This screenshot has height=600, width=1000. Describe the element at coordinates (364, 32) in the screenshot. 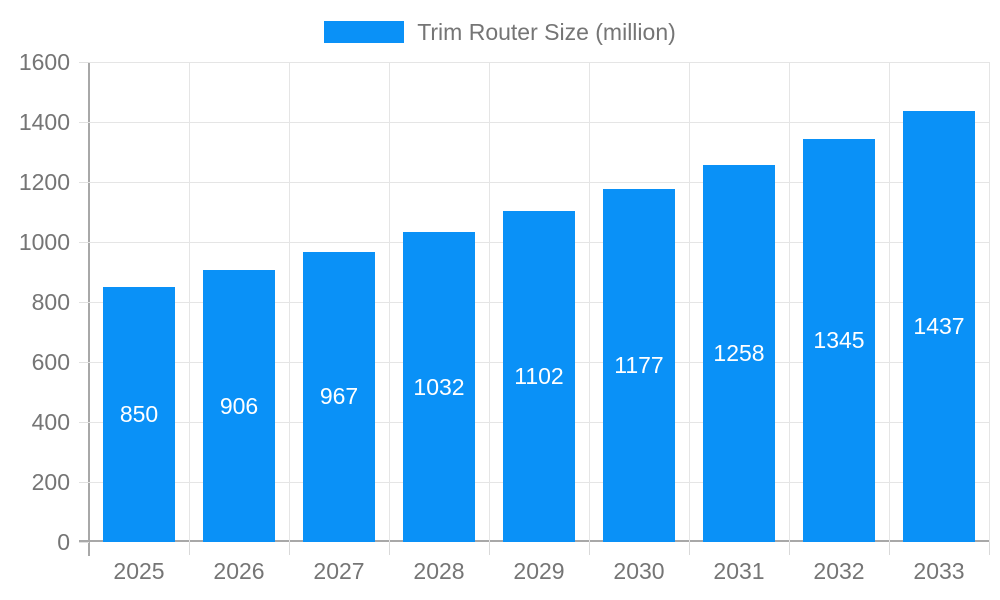

I see `legend-swatch` at that location.